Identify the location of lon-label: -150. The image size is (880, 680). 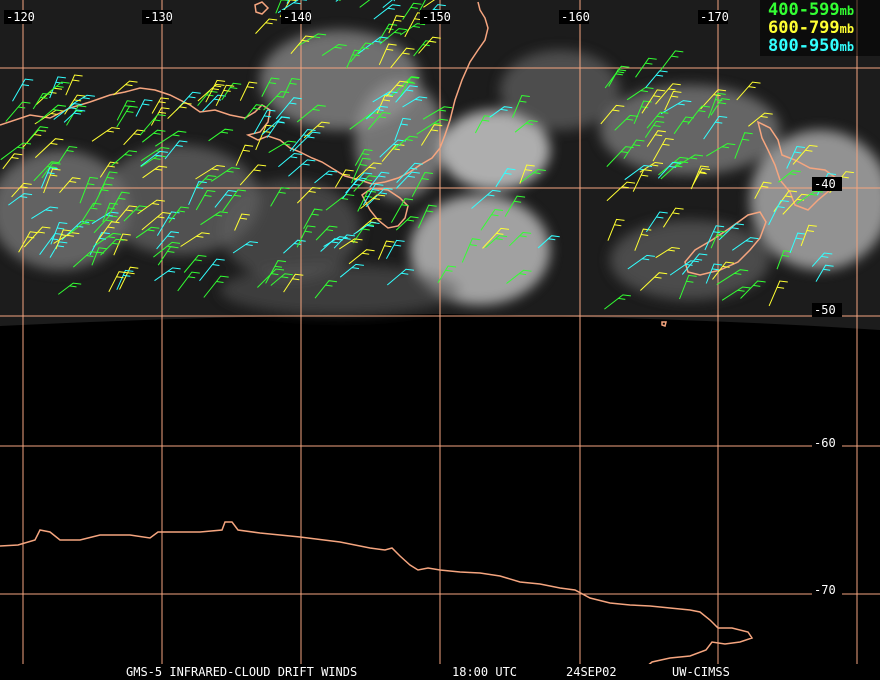
(436, 17).